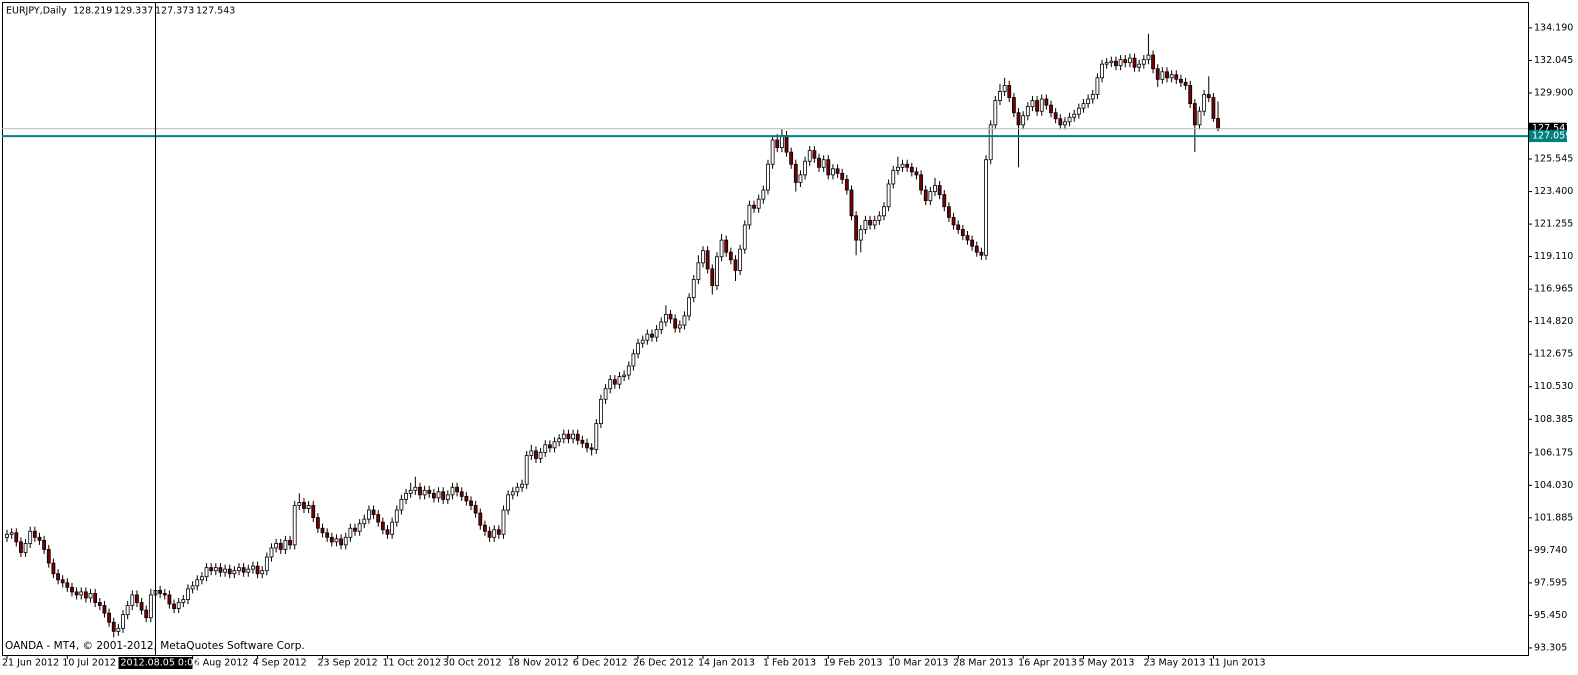 The width and height of the screenshot is (1578, 675). I want to click on crosshair-label-box, so click(155, 663).